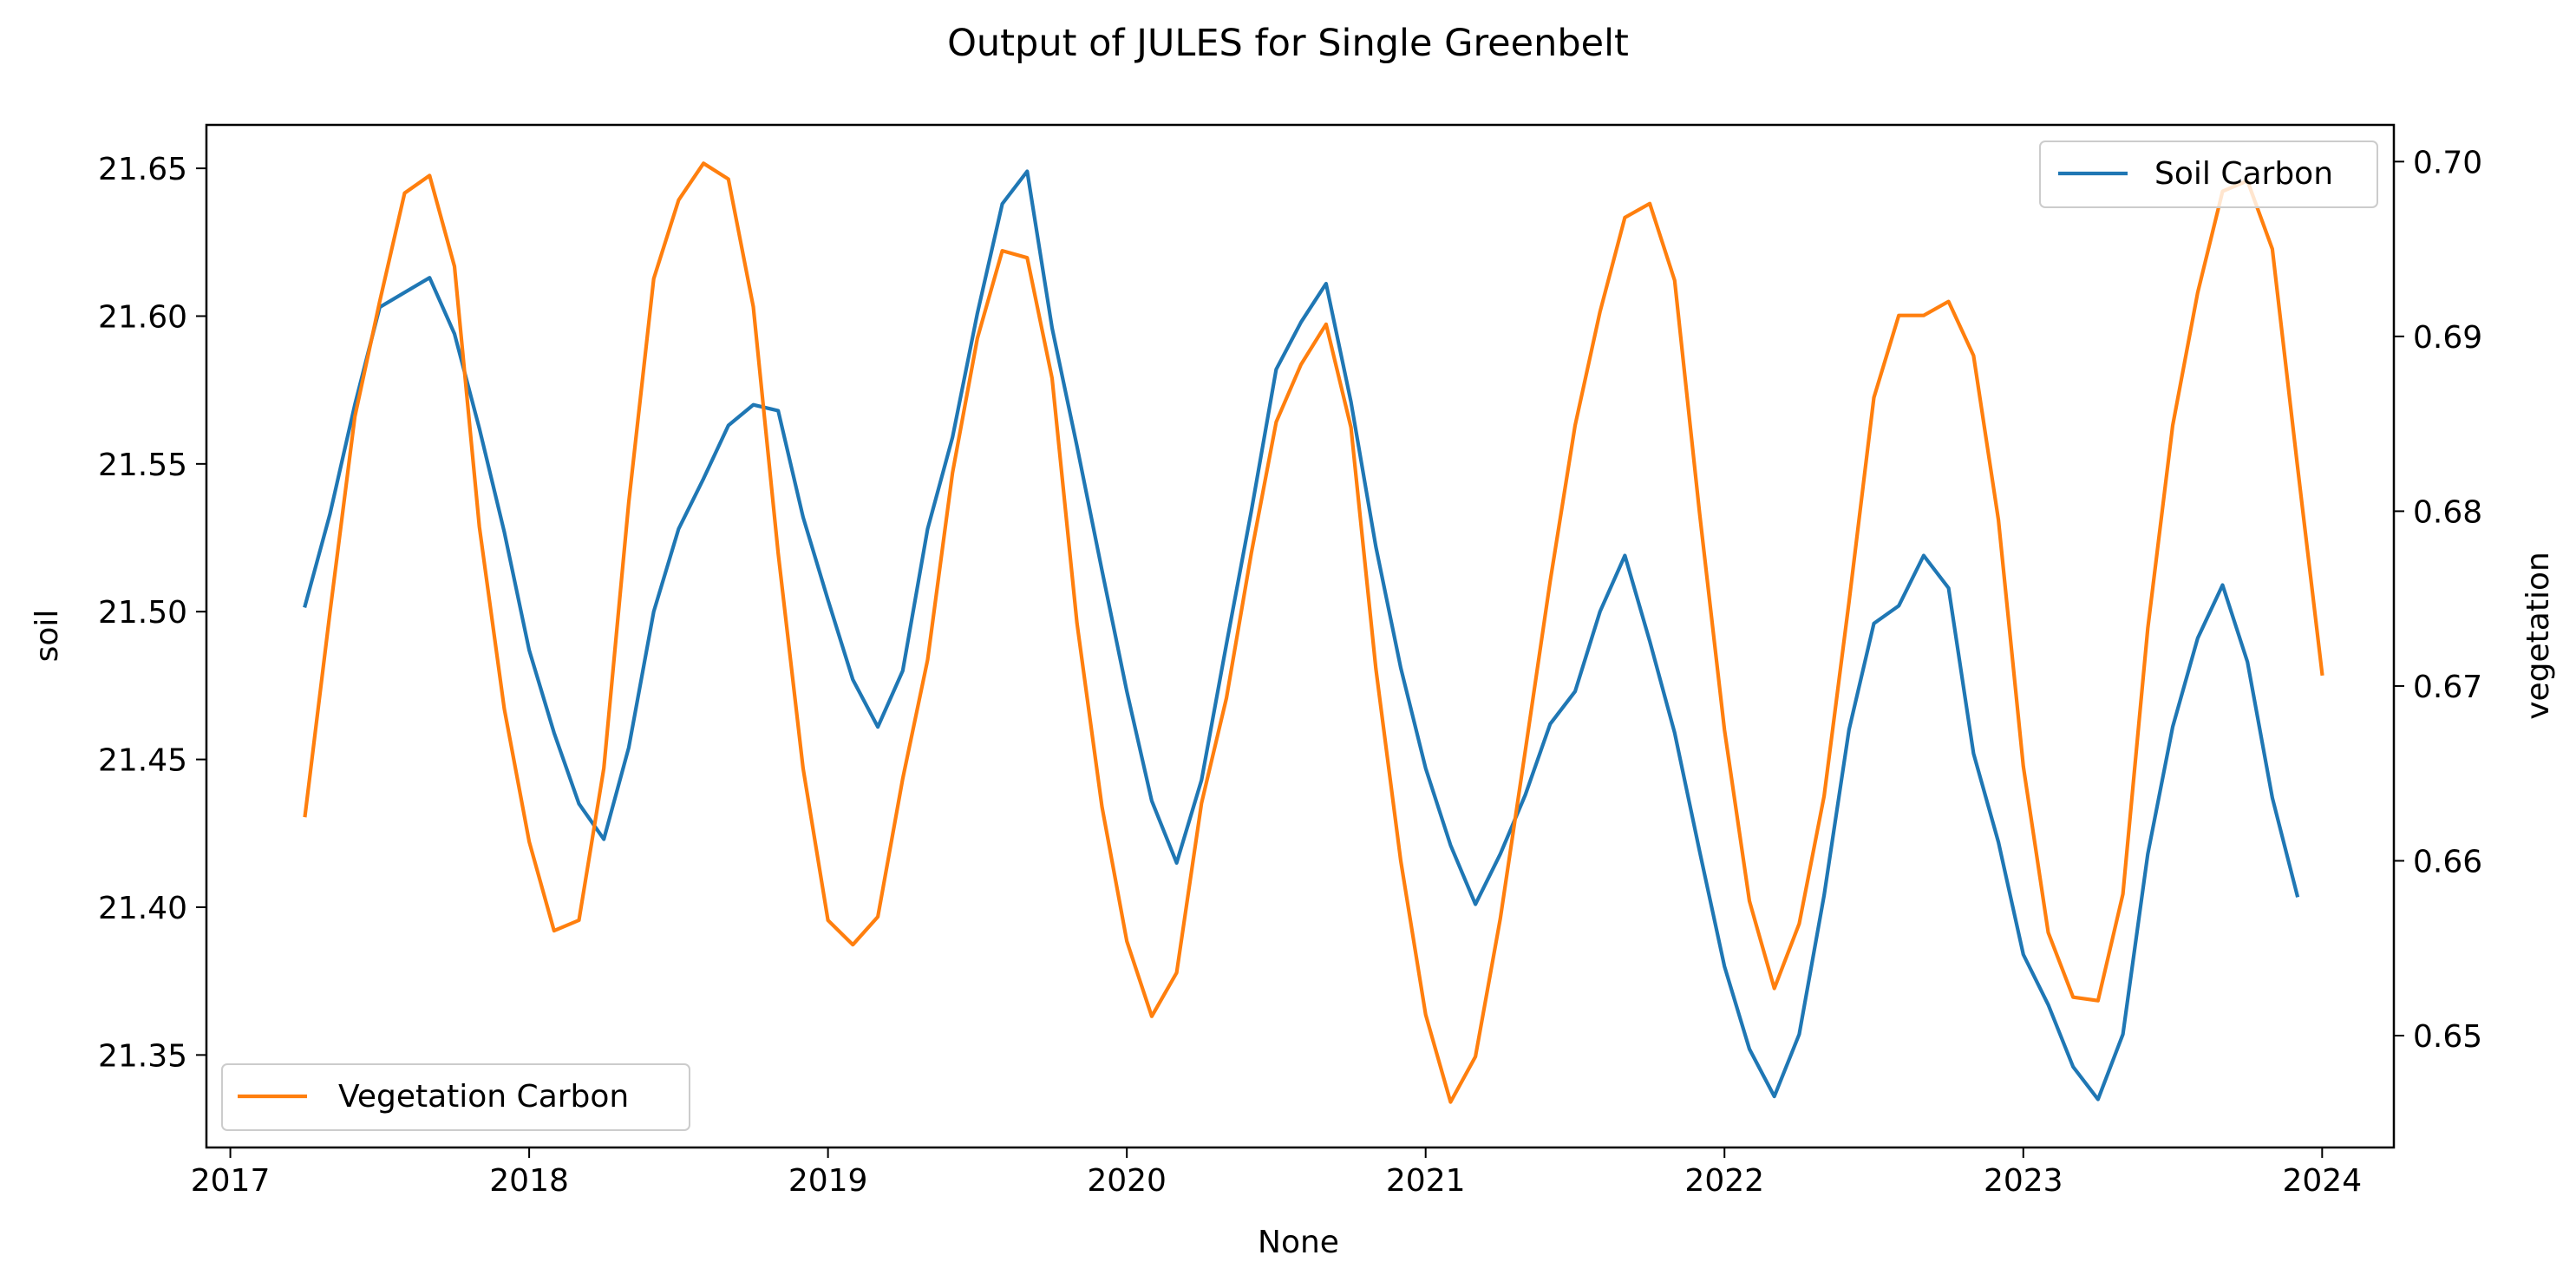  I want to click on x-tick-label: 2019, so click(828, 1181).